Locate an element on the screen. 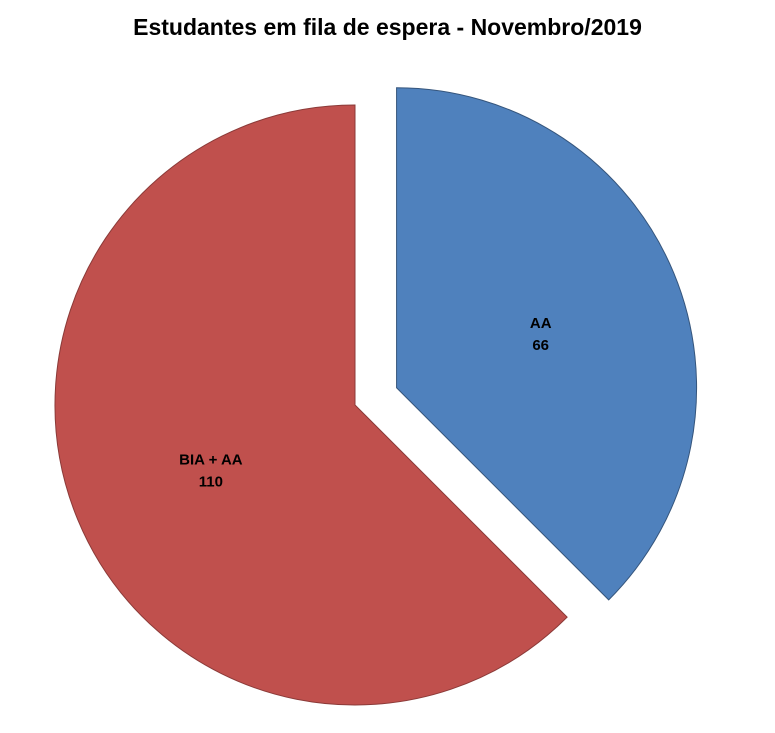  pie-label-name-bia-aa: BIA + AA is located at coordinates (211, 460).